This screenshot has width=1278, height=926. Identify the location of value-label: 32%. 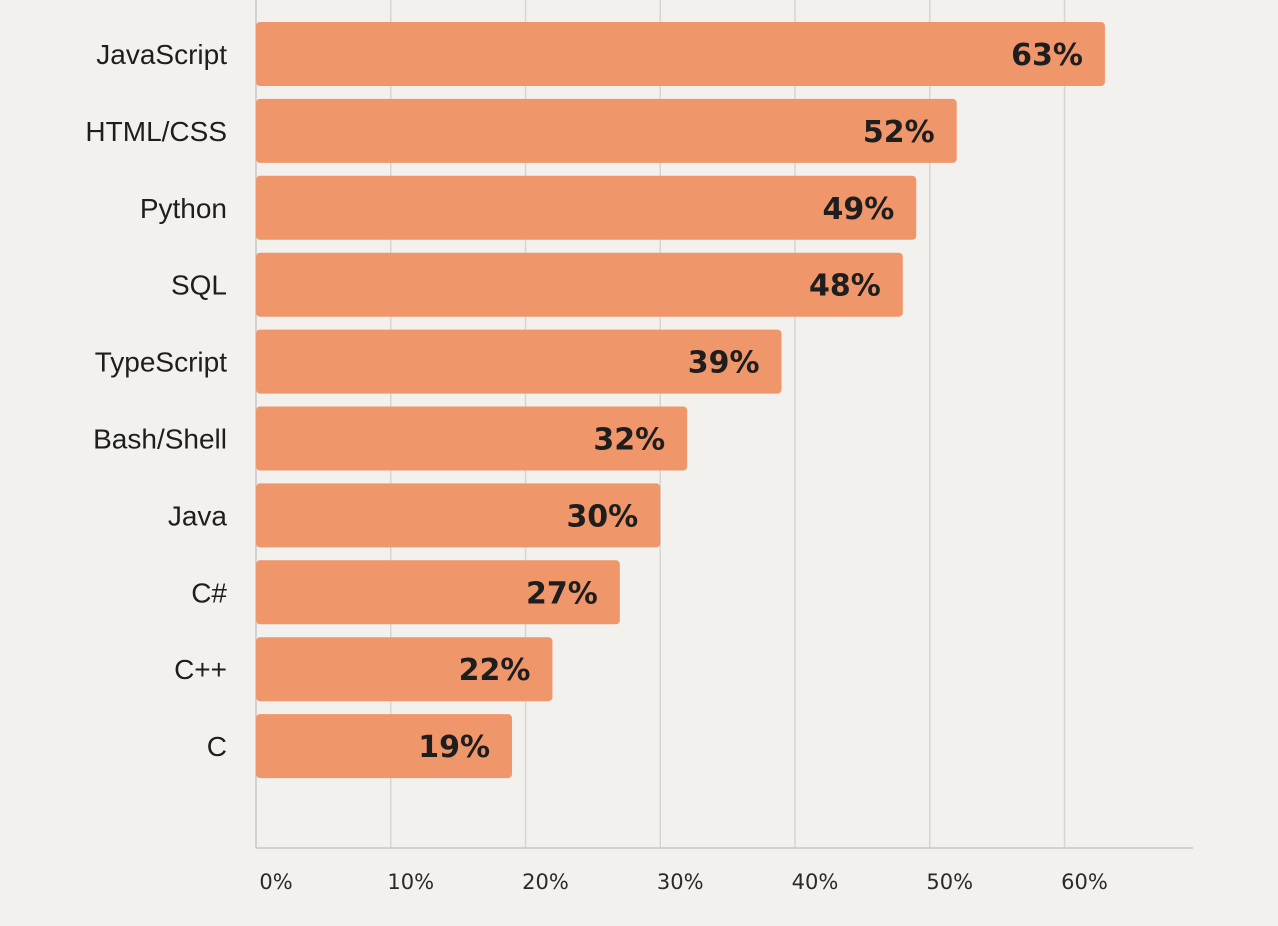
(629, 440).